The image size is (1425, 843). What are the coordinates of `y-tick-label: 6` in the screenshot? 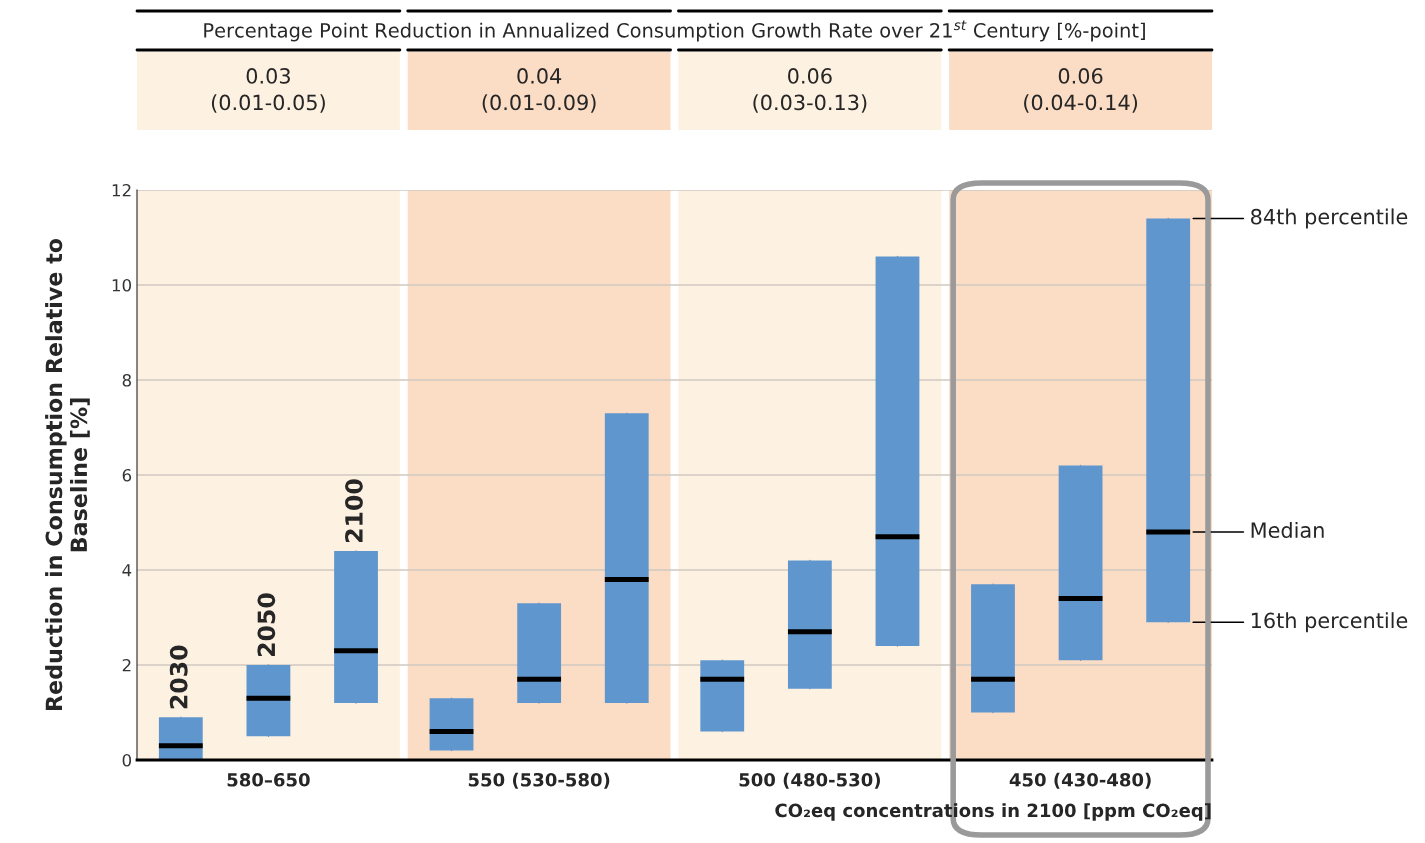 It's located at (127, 475).